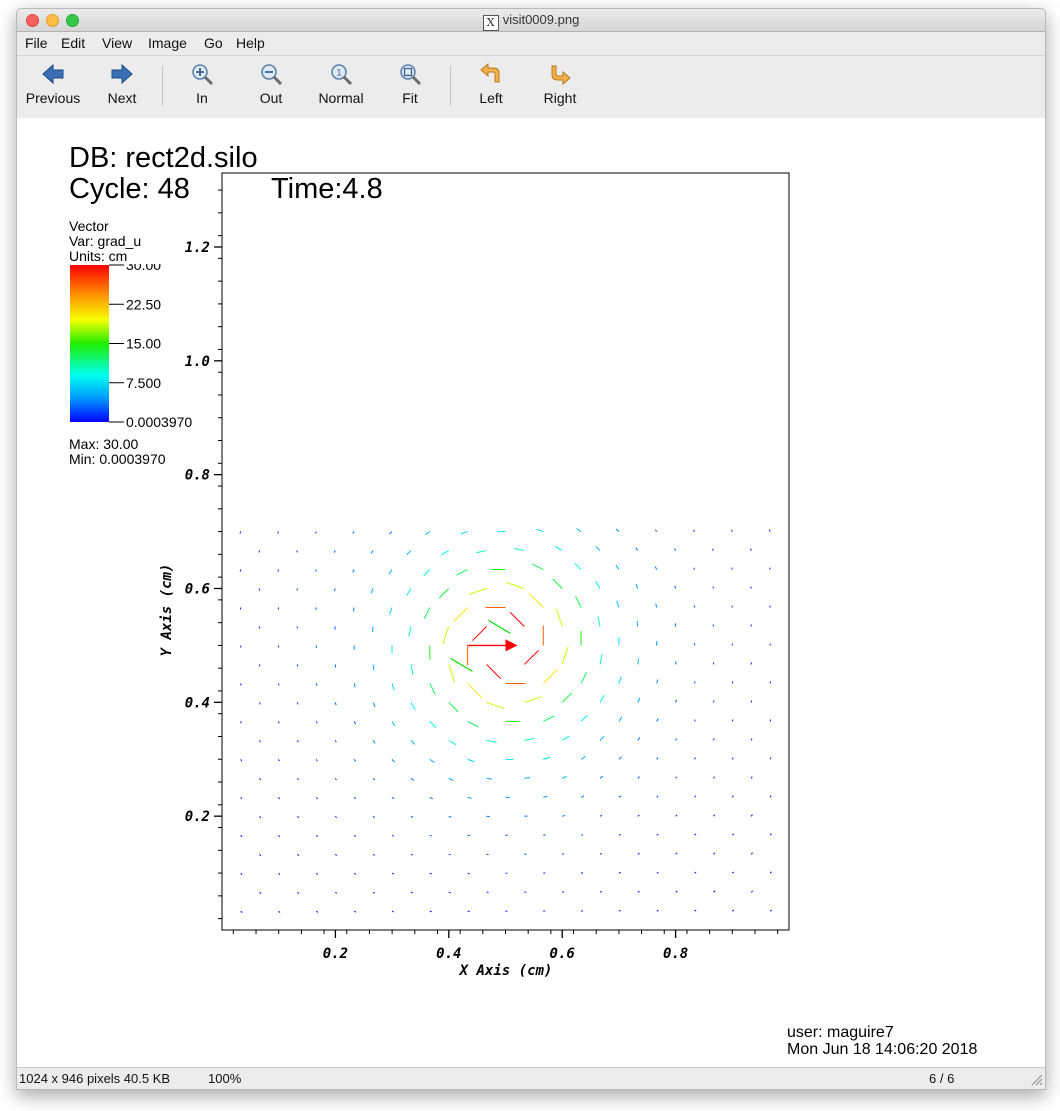 The image size is (1060, 1111). I want to click on normal-size-button: 1 Normal, so click(341, 88).